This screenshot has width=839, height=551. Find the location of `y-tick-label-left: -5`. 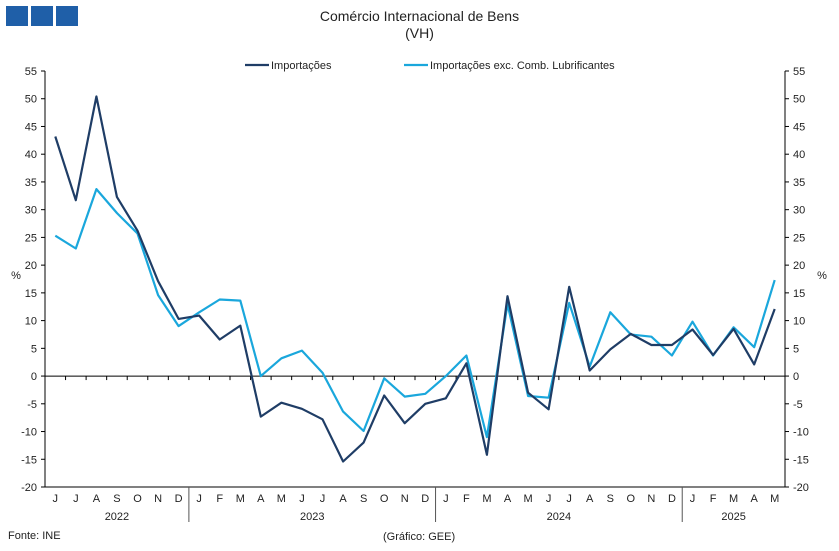

y-tick-label-left: -5 is located at coordinates (32, 405).